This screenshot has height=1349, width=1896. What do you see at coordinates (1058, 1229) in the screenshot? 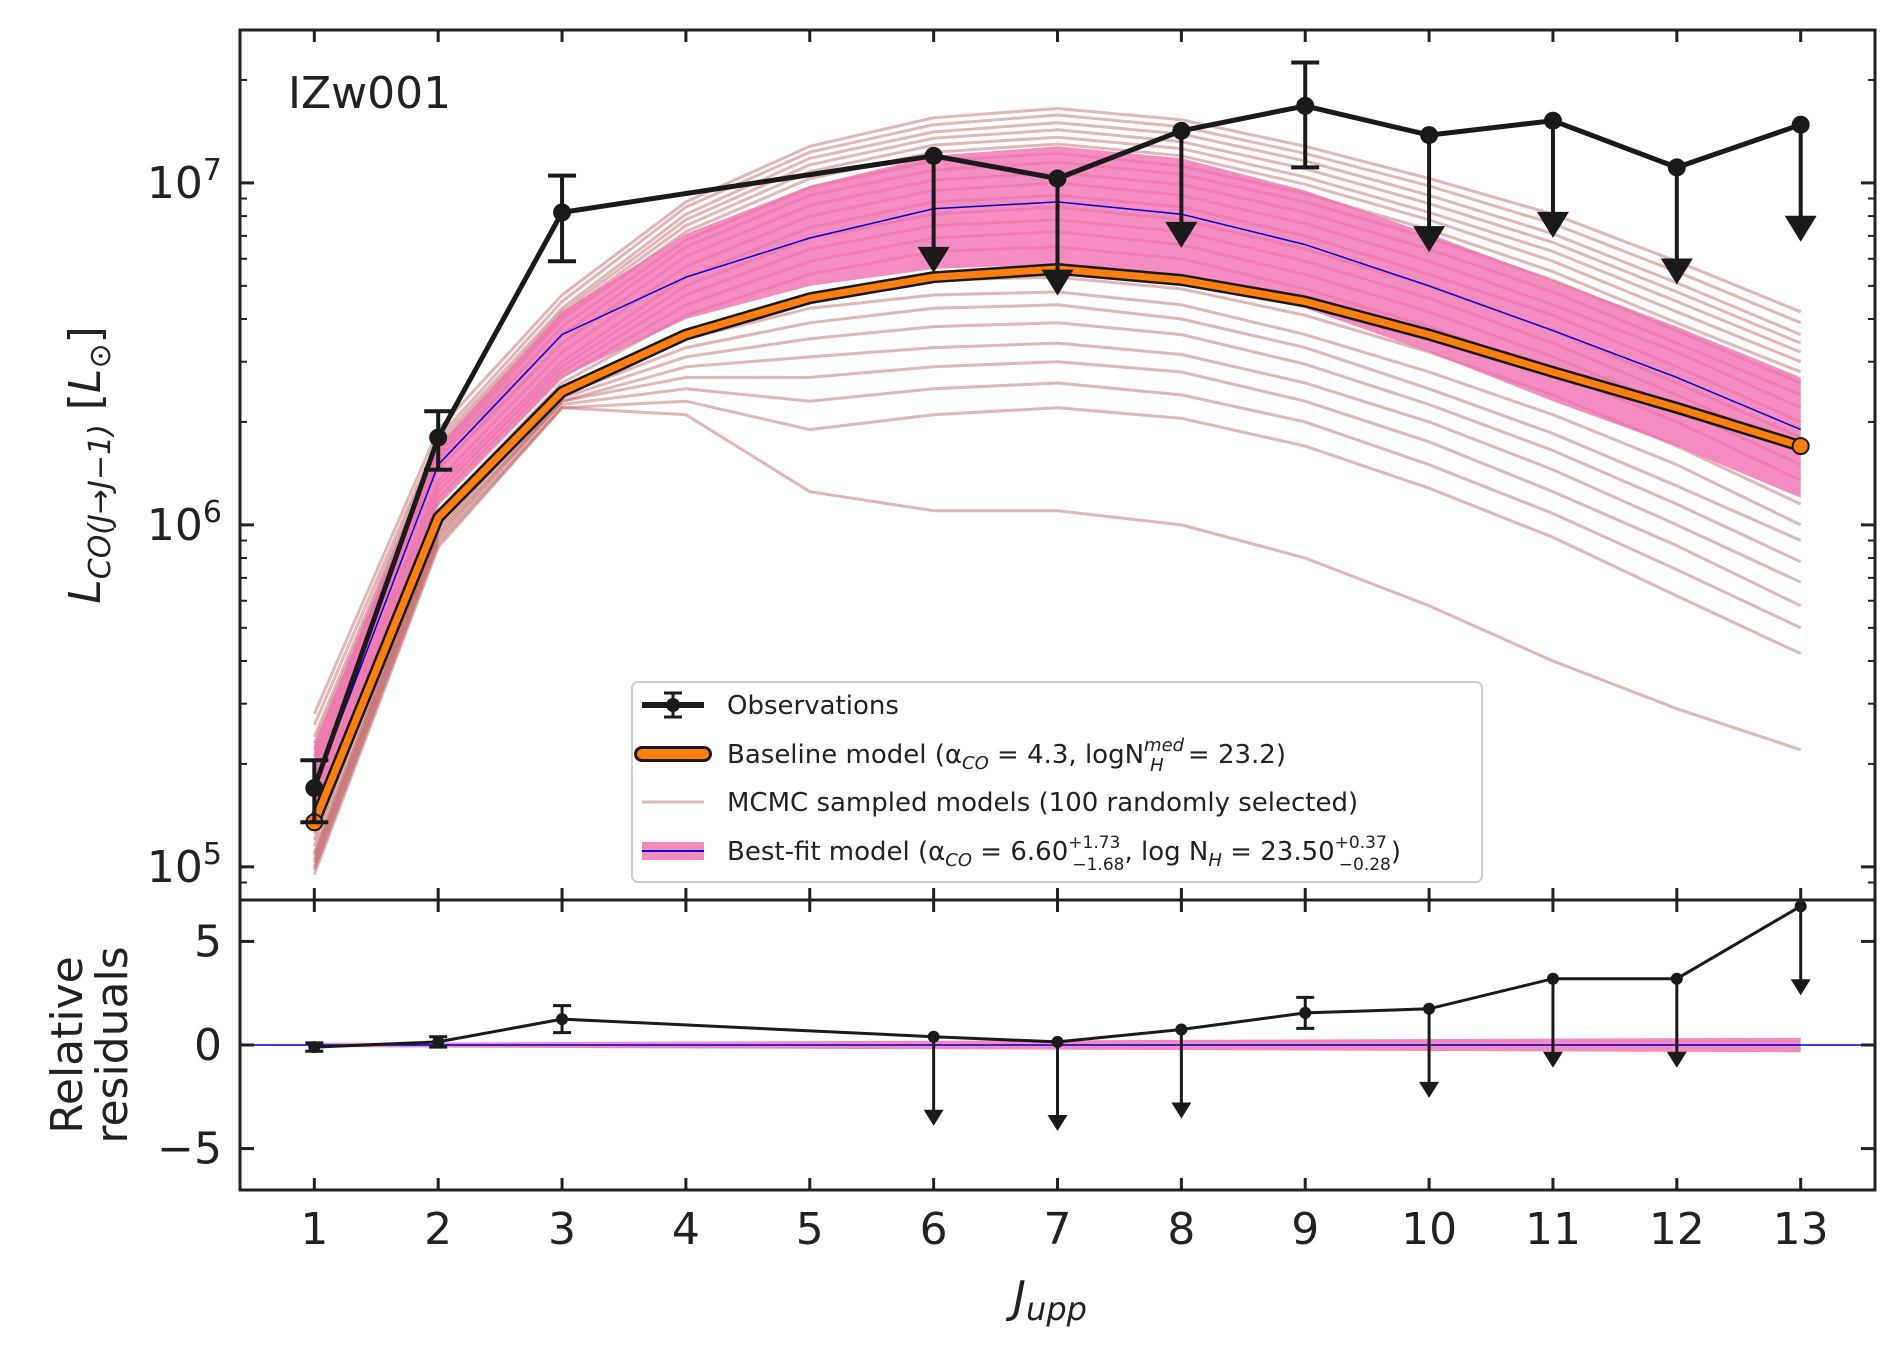
I see `x-tick-label: 7` at bounding box center [1058, 1229].